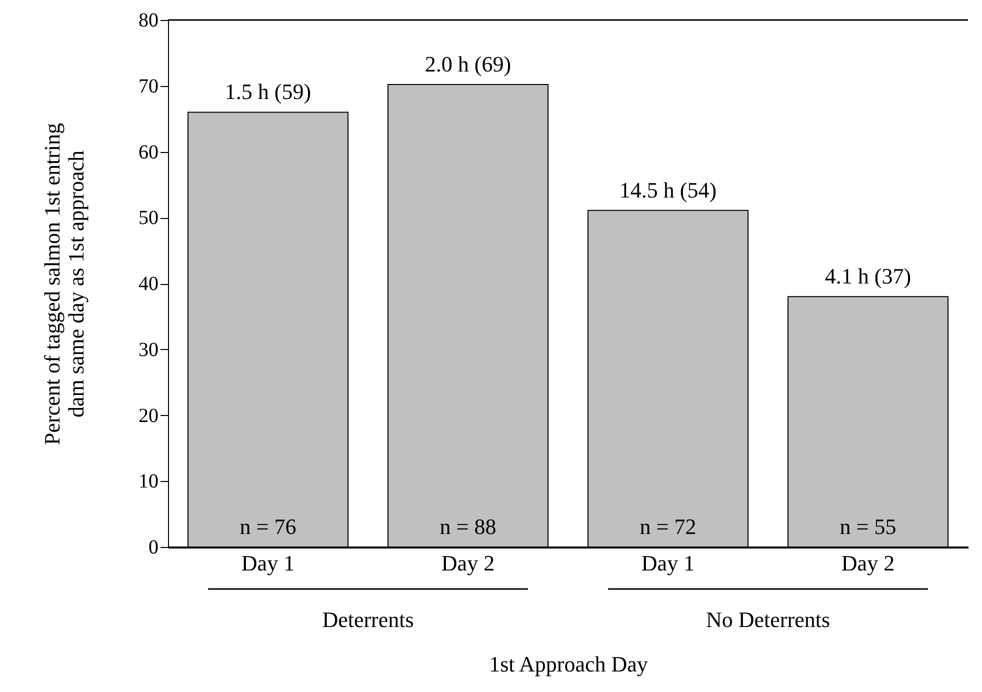 Image resolution: width=982 pixels, height=692 pixels. I want to click on y-tick-label: 20, so click(148, 415).